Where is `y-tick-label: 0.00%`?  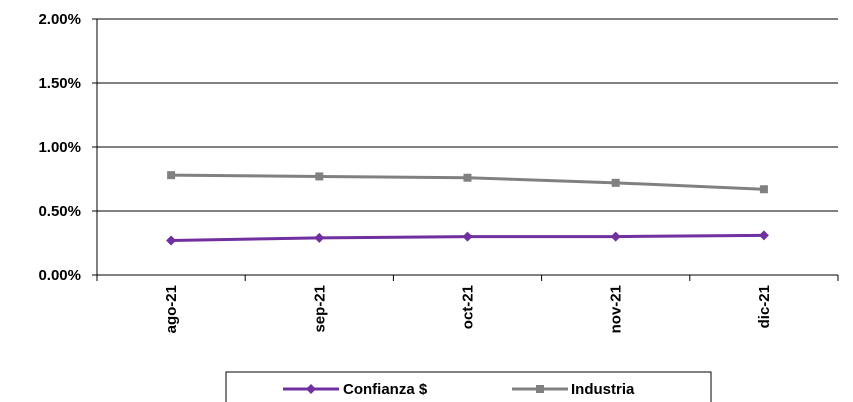
y-tick-label: 0.00% is located at coordinates (59, 275).